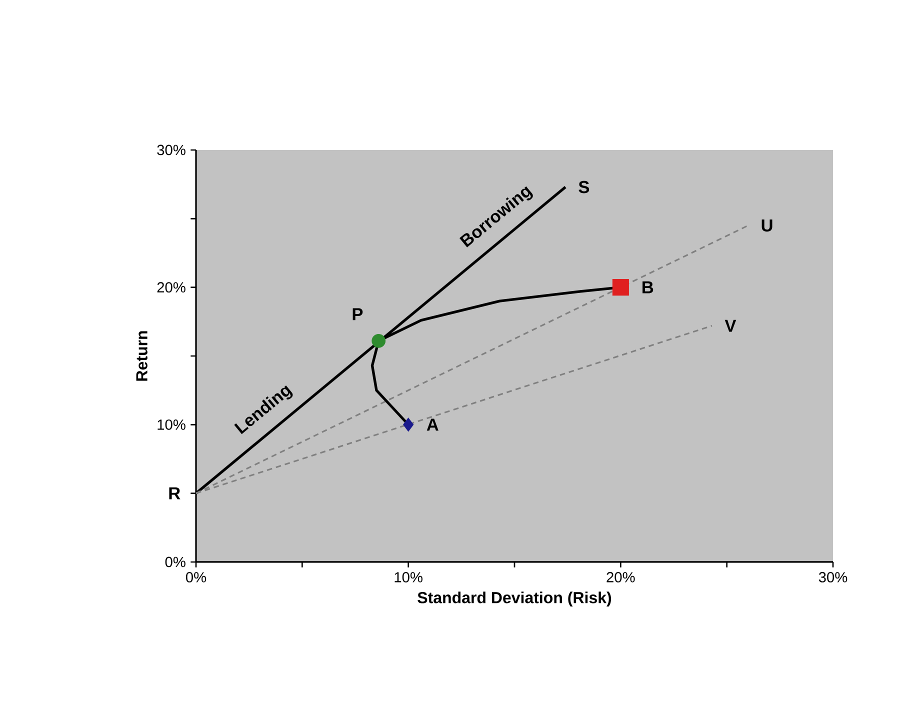  What do you see at coordinates (174, 493) in the screenshot?
I see `annotation: R` at bounding box center [174, 493].